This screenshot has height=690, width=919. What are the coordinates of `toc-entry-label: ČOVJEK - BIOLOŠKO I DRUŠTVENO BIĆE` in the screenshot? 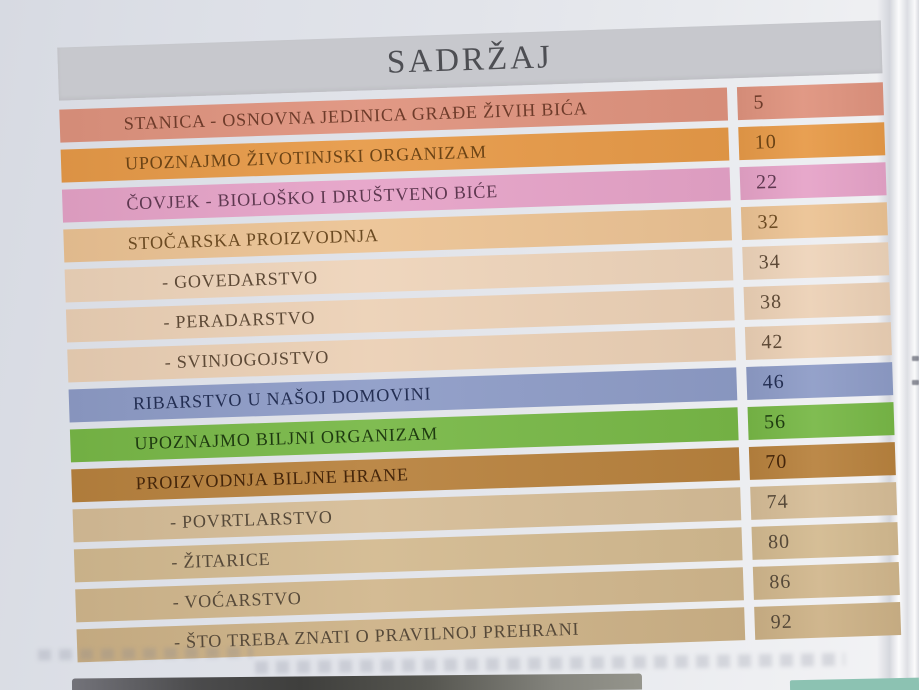 It's located at (312, 197).